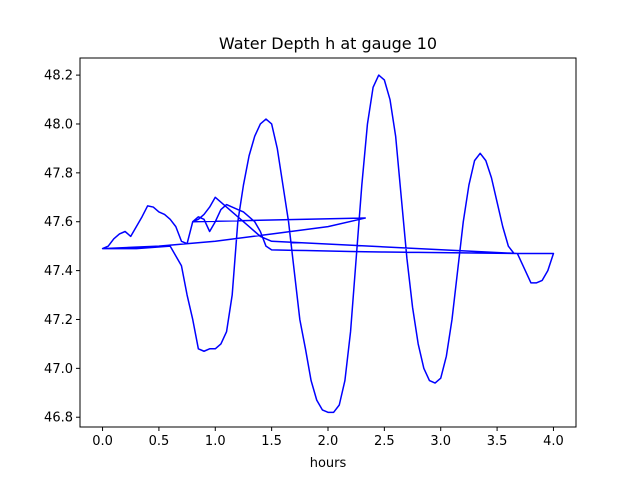  Describe the element at coordinates (58, 271) in the screenshot. I see `y-tick-label: 47.4` at that location.